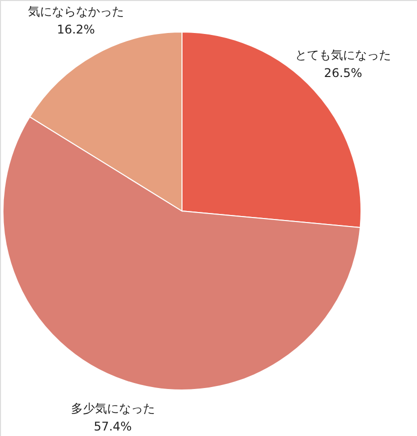  What do you see at coordinates (76, 11) in the screenshot?
I see `slice-label: 気にならなかった` at bounding box center [76, 11].